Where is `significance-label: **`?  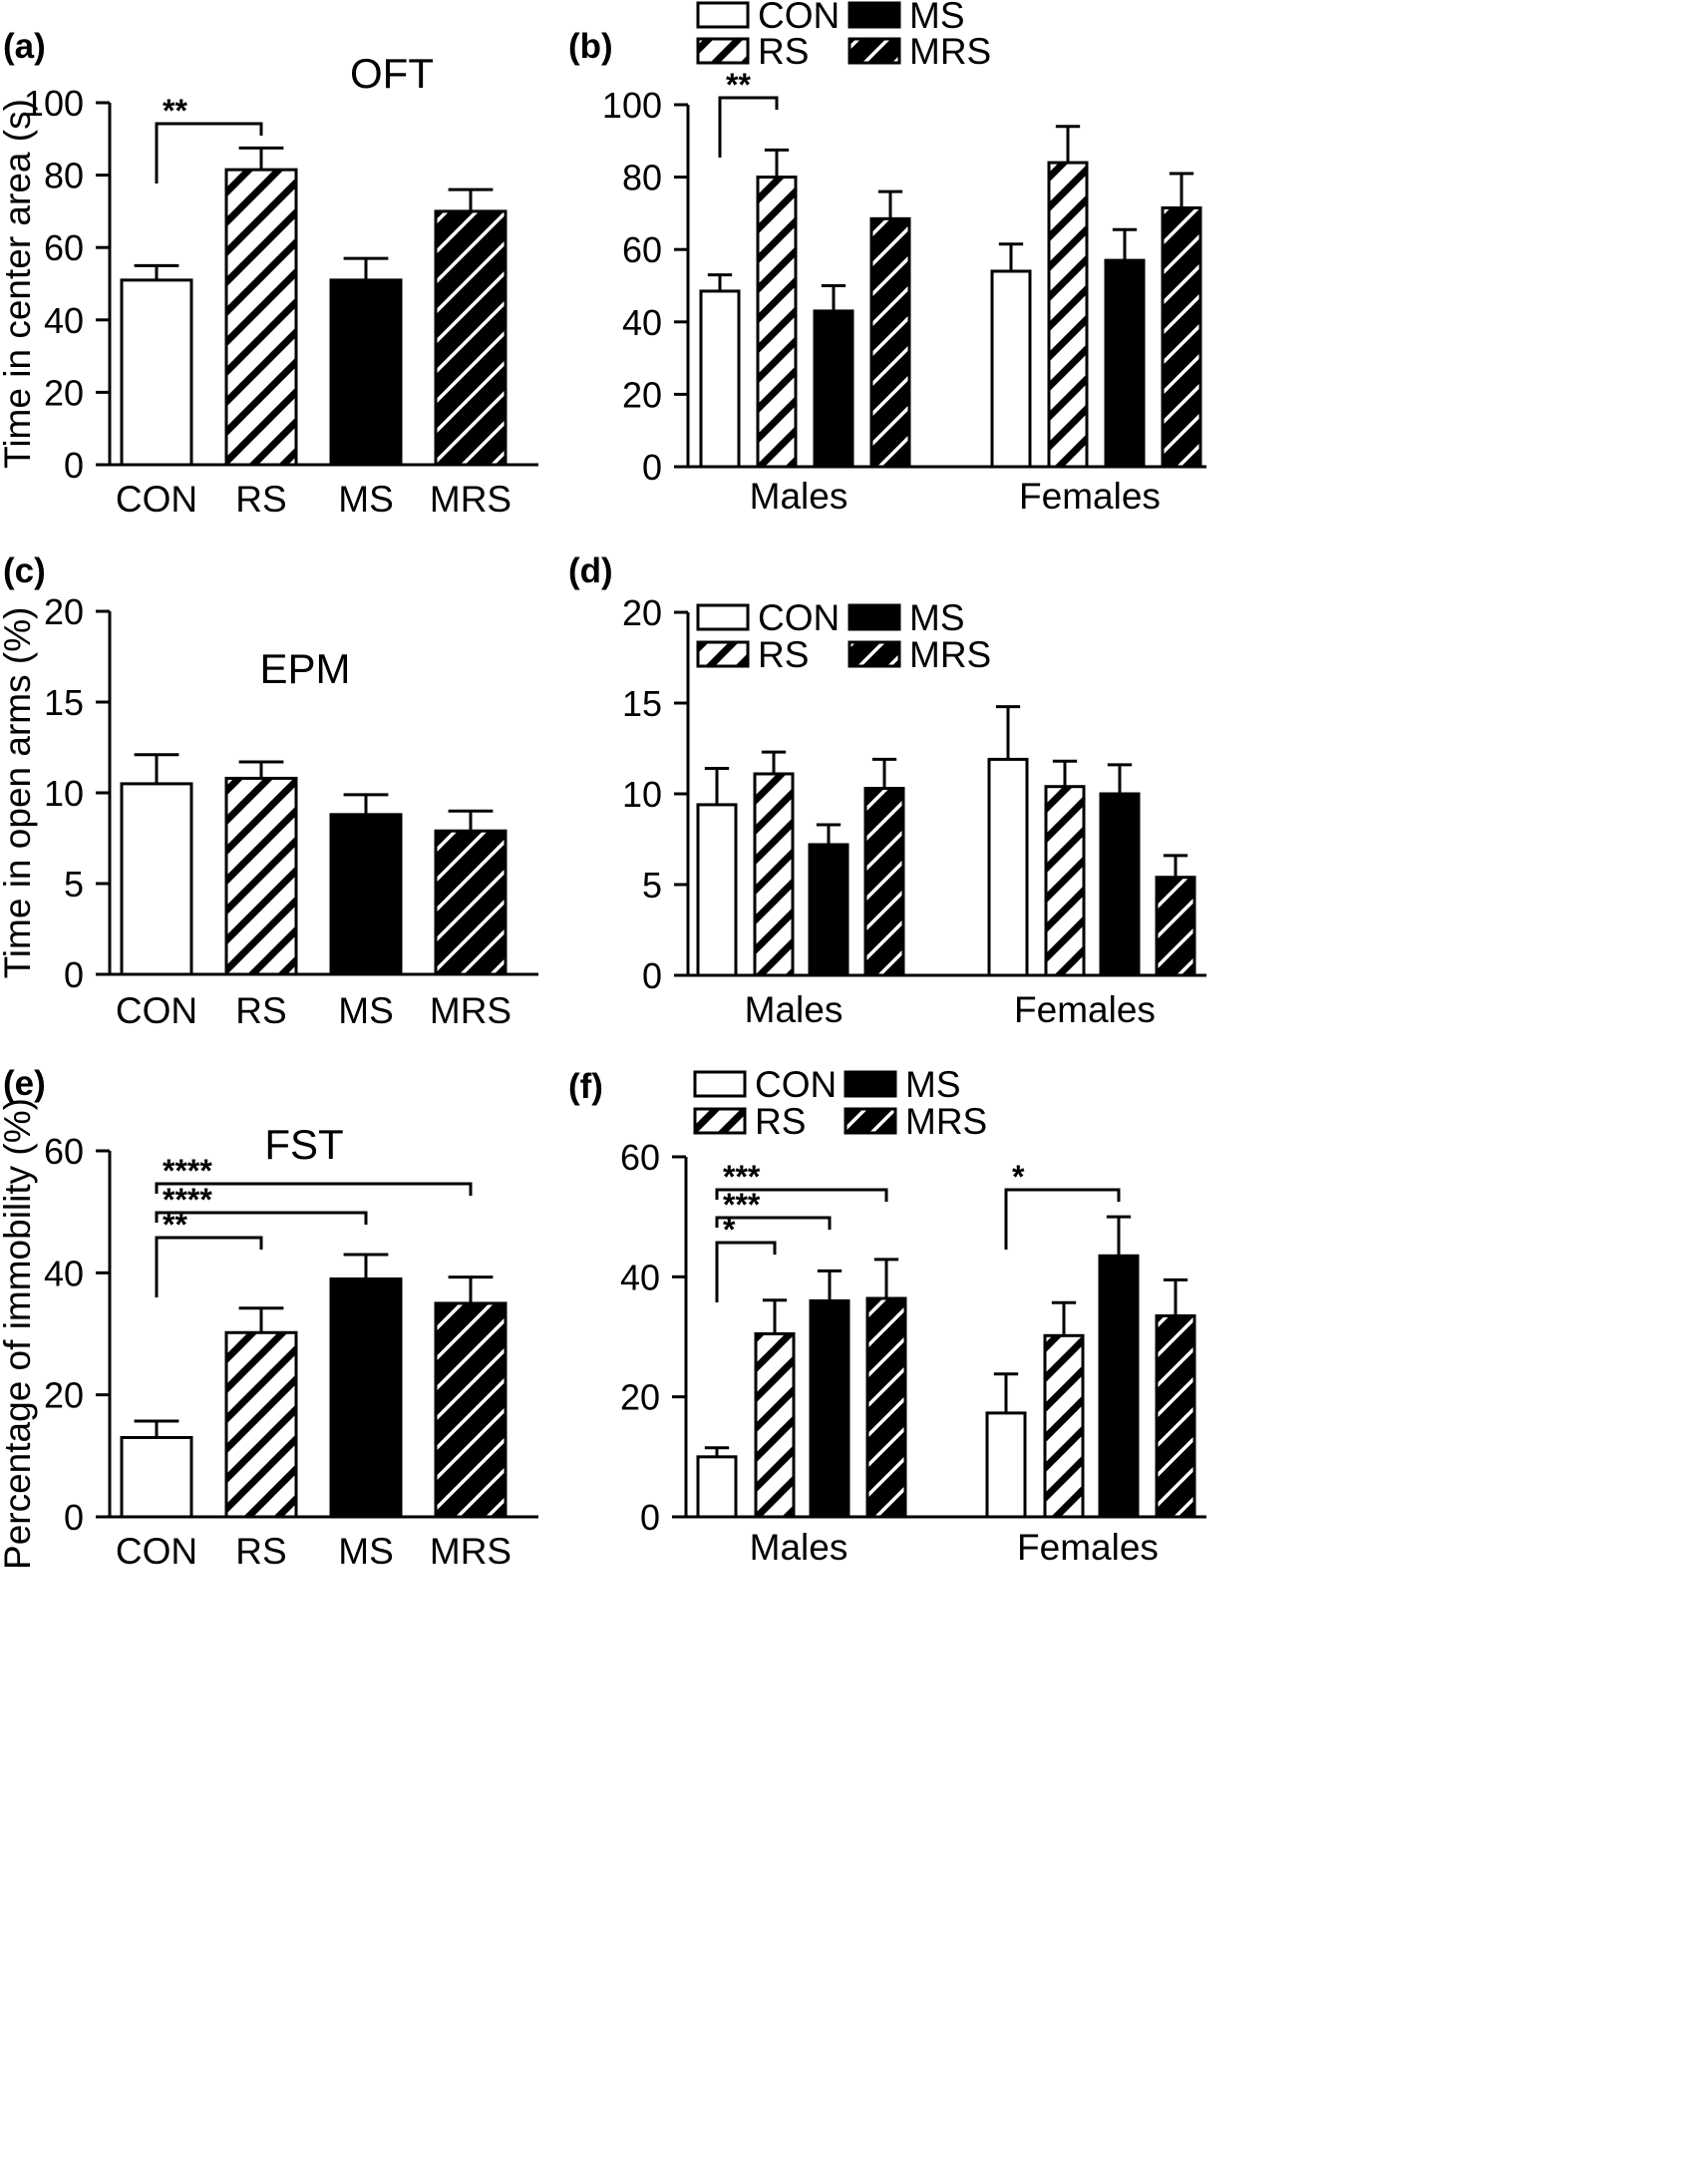 significance-label: ** is located at coordinates (738, 85).